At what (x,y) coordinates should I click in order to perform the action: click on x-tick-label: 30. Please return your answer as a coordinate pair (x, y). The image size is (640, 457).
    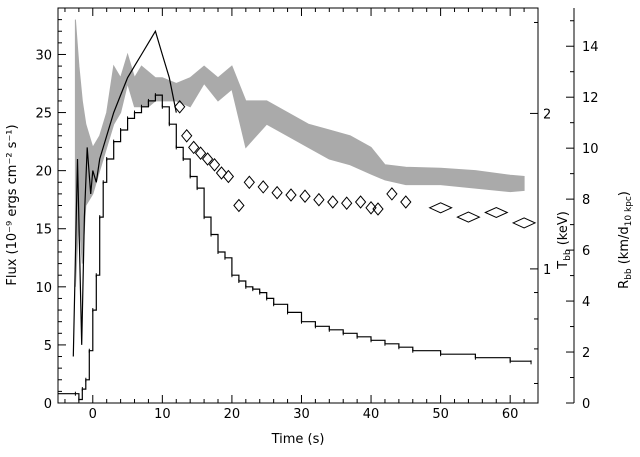
    Looking at the image, I should click on (301, 414).